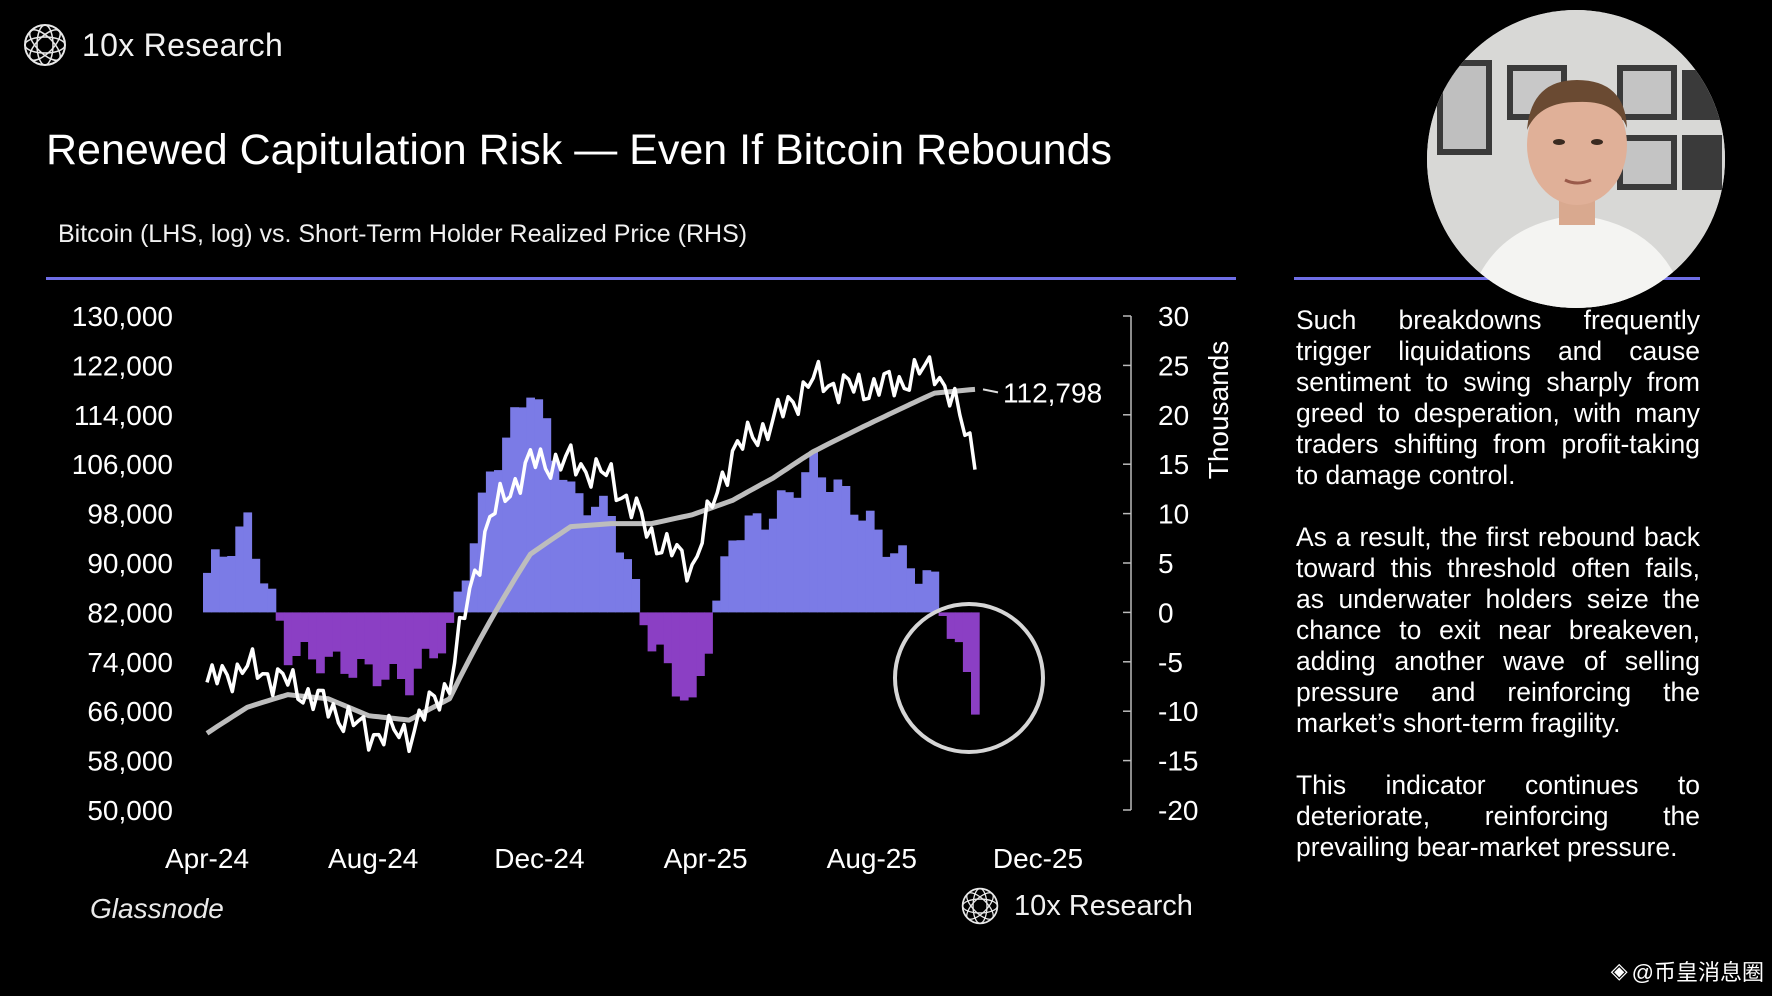 The image size is (1772, 996). I want to click on right-axis-tick-label: -15, so click(1178, 761).